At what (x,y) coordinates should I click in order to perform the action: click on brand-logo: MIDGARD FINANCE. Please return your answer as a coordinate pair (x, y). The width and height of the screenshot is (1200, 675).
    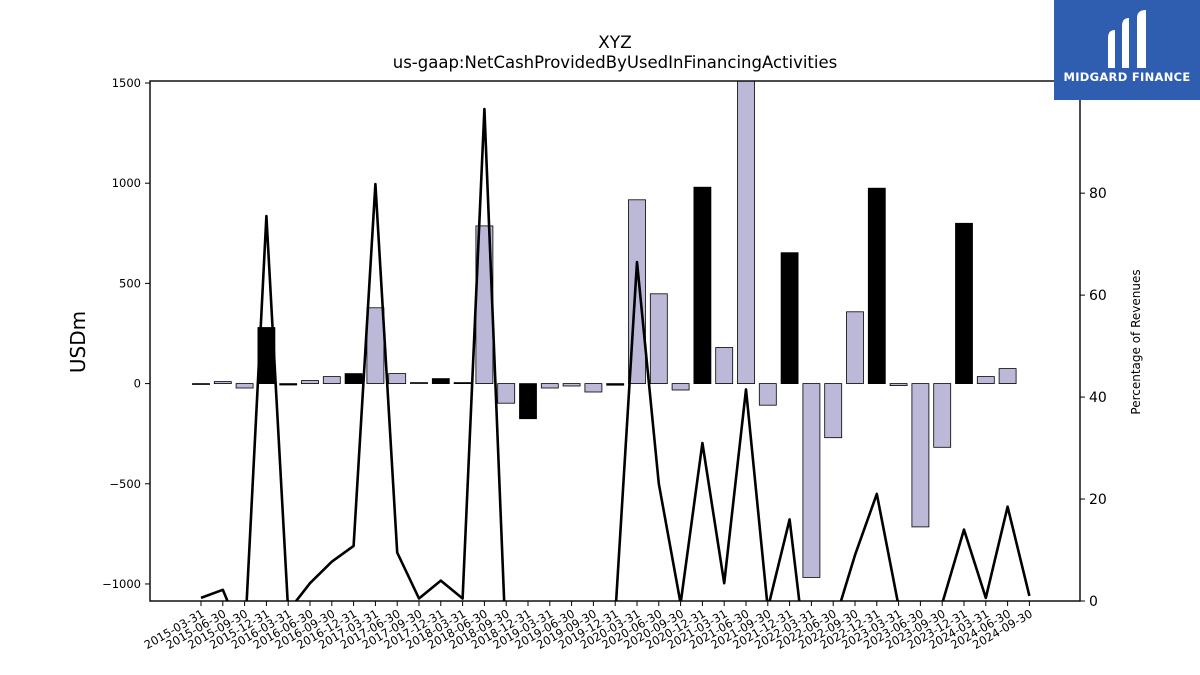
    Looking at the image, I should click on (1127, 50).